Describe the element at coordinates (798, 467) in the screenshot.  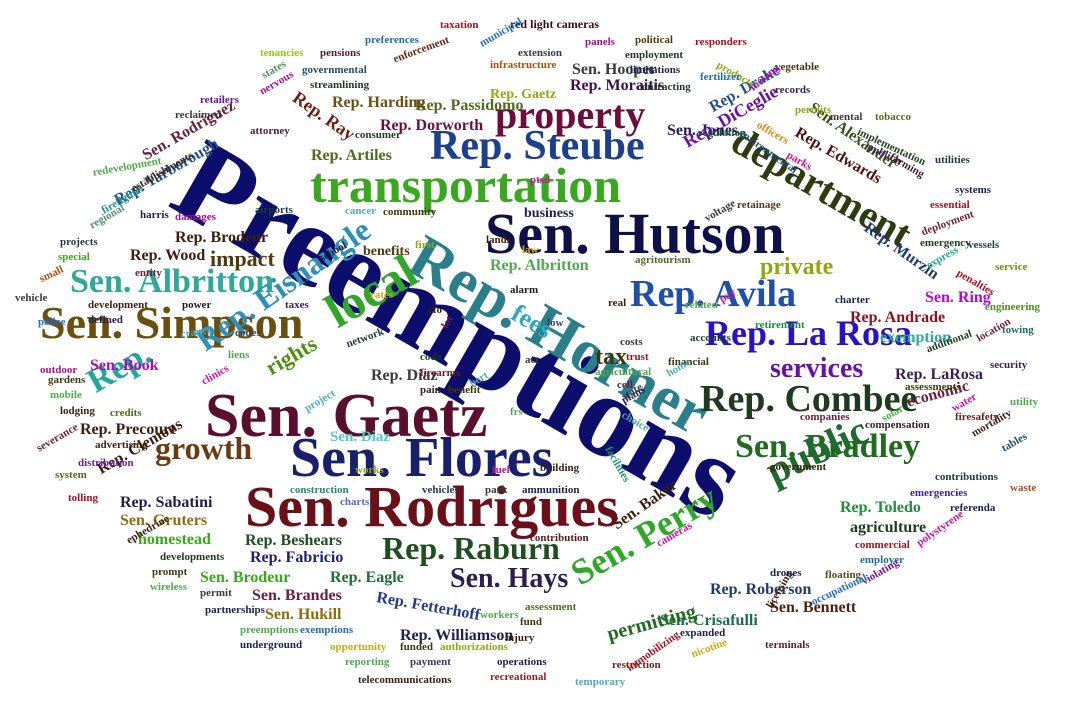
I see `cloud-word: government` at that location.